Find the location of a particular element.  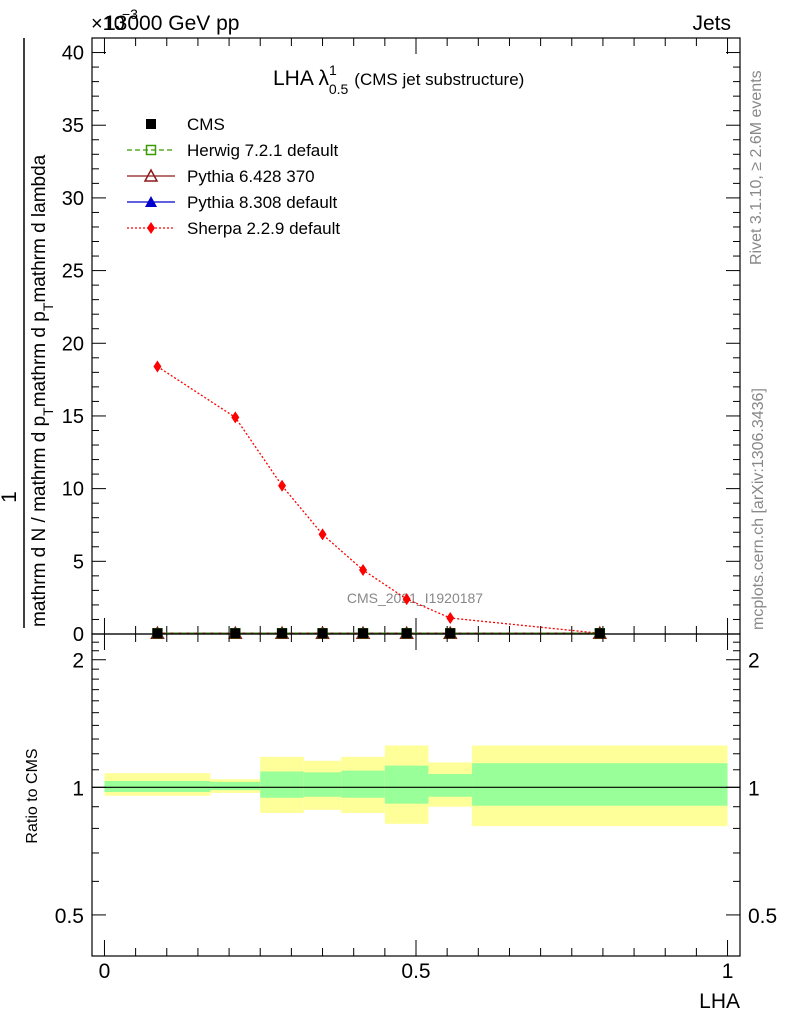

ratio-y-label: Ratio to CMS is located at coordinates (32, 795).